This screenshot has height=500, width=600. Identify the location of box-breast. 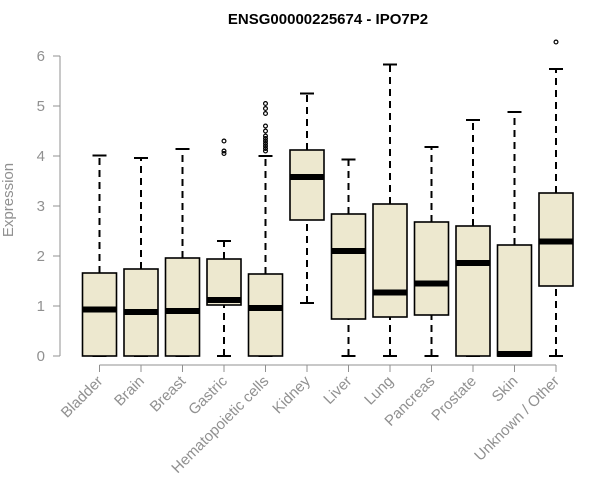
(182, 252).